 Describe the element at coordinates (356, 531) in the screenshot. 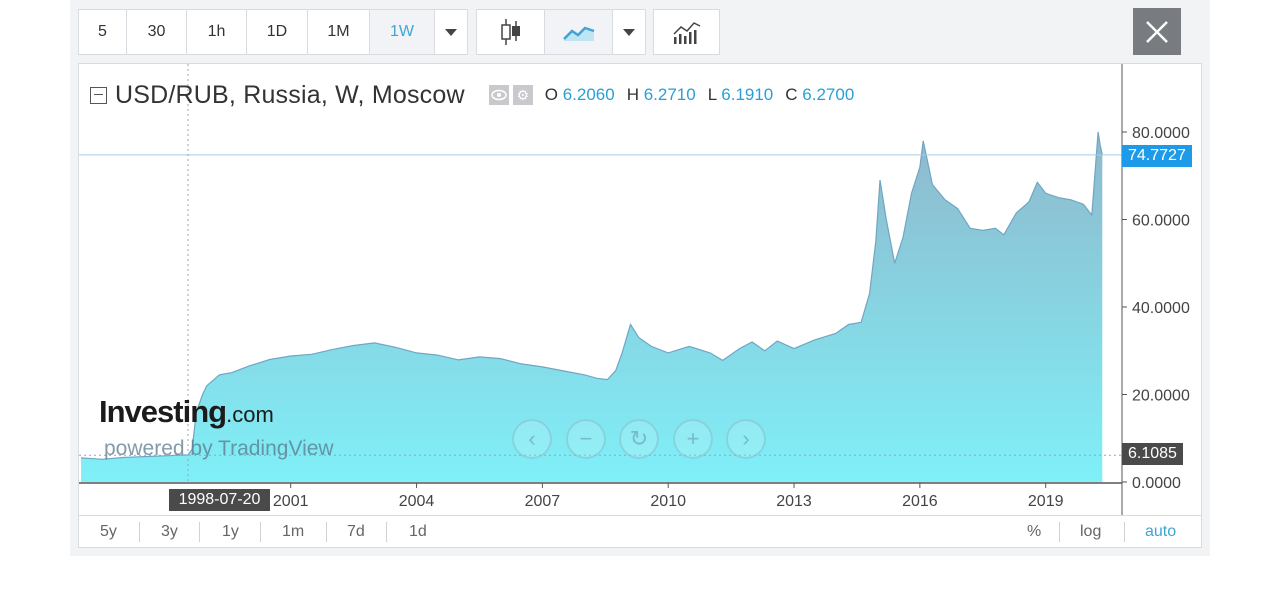

I see `range-7d: 7d` at that location.